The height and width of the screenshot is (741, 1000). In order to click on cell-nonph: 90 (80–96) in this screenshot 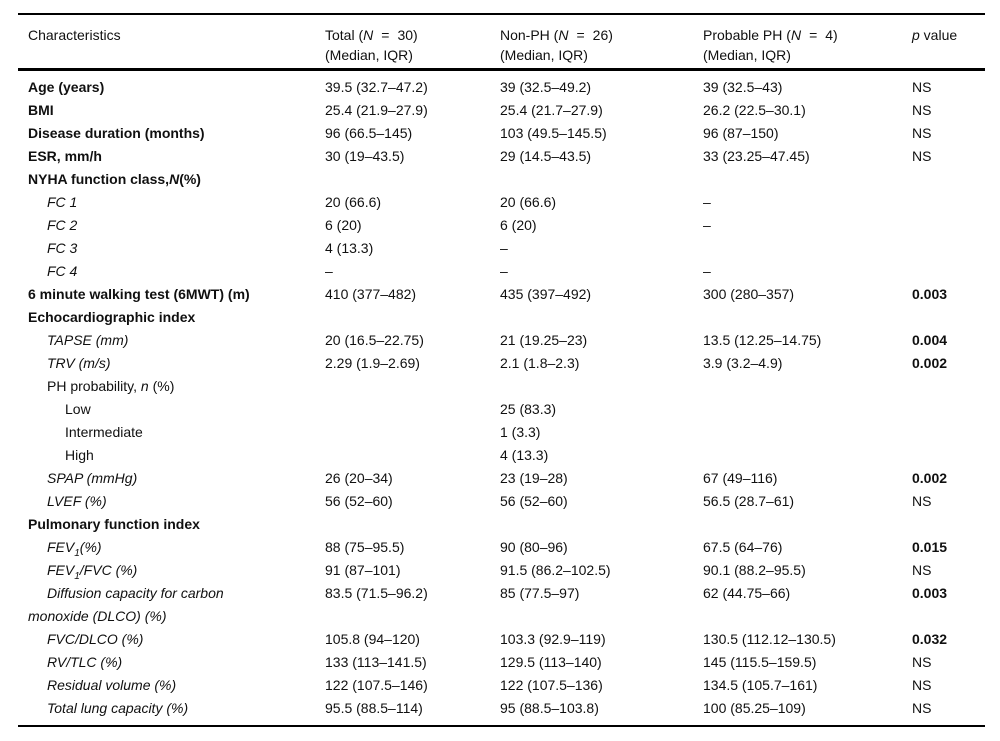, I will do `click(534, 547)`.